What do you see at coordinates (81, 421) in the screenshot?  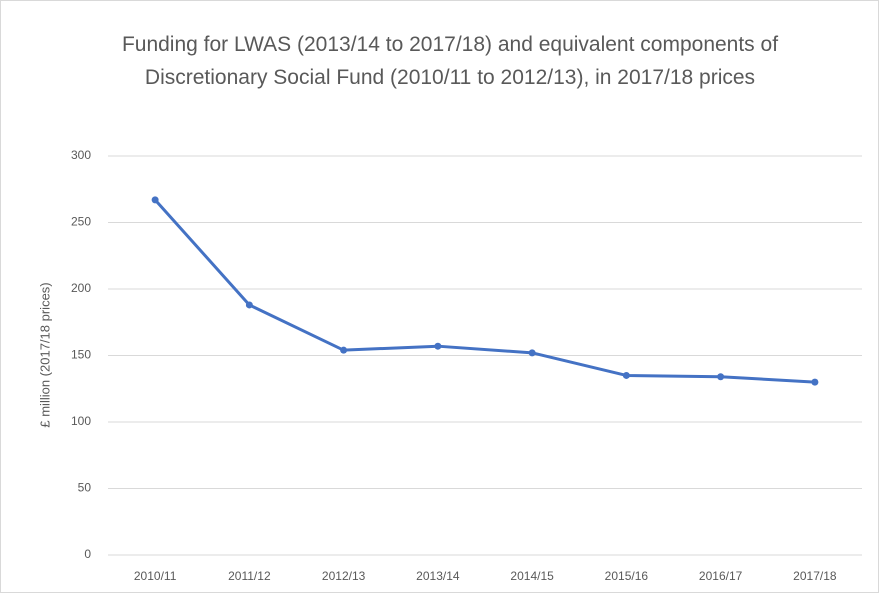 I see `y-tick-label: 100` at bounding box center [81, 421].